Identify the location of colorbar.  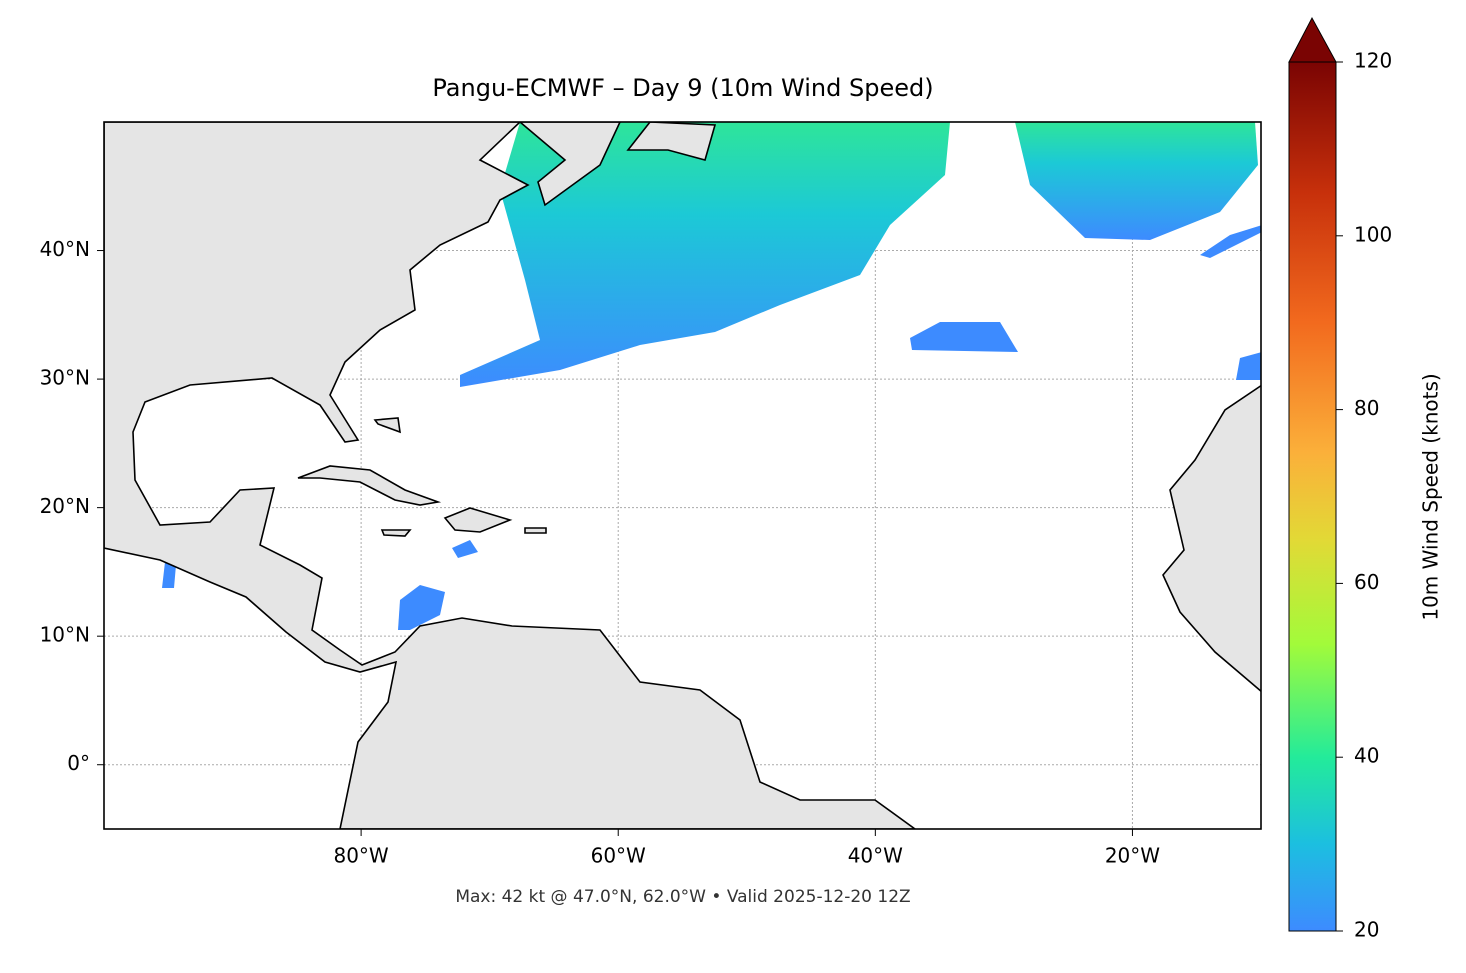
(1312, 496).